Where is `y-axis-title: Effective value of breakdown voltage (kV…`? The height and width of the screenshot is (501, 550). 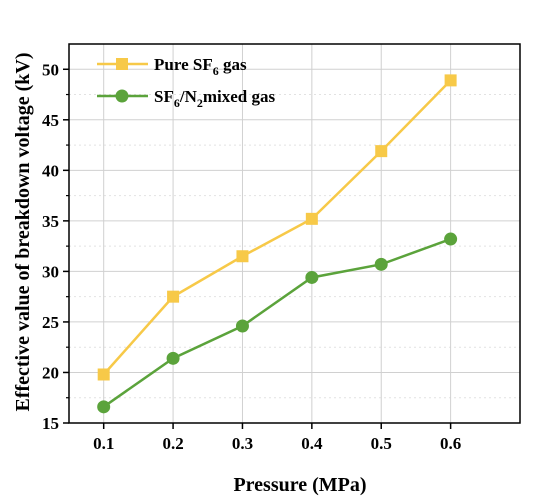
y-axis-title: Effective value of breakdown voltage (kV… is located at coordinates (23, 231).